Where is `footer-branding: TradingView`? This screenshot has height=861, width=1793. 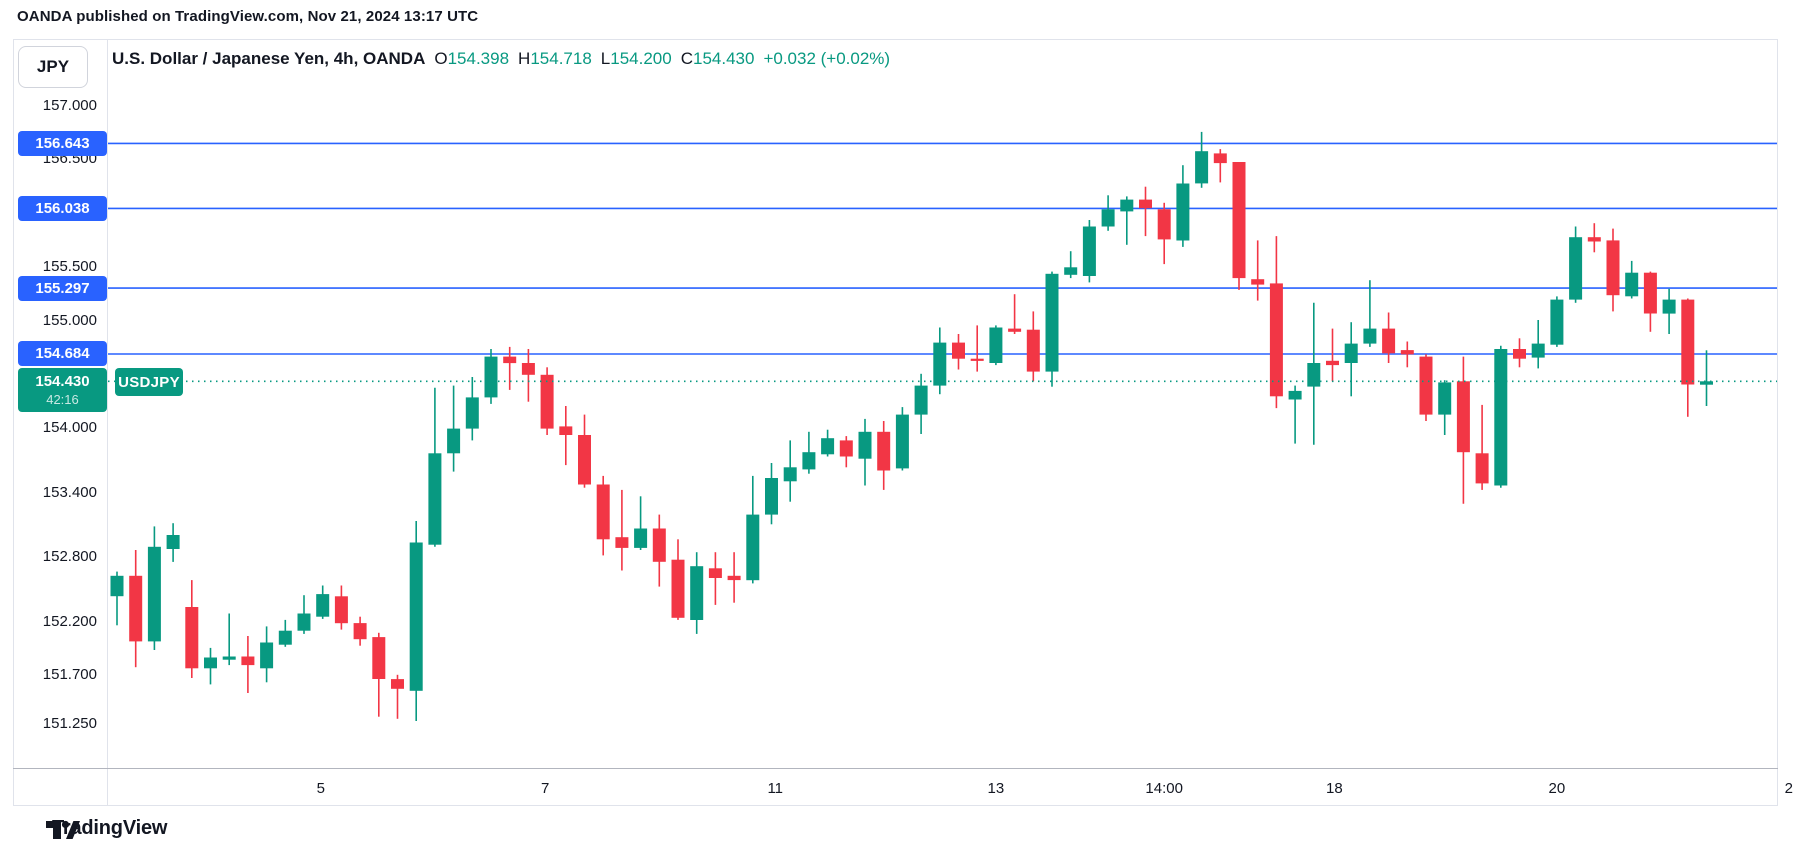 footer-branding: TradingView is located at coordinates (106, 828).